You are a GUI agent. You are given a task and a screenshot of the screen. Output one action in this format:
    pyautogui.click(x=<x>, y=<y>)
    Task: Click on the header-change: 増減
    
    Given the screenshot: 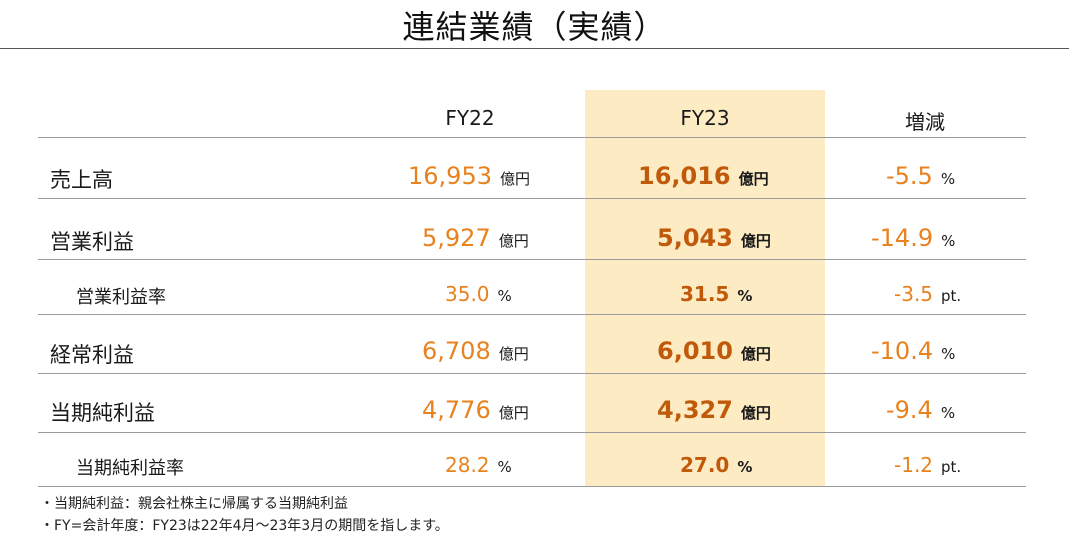 What is the action you would take?
    pyautogui.click(x=925, y=122)
    